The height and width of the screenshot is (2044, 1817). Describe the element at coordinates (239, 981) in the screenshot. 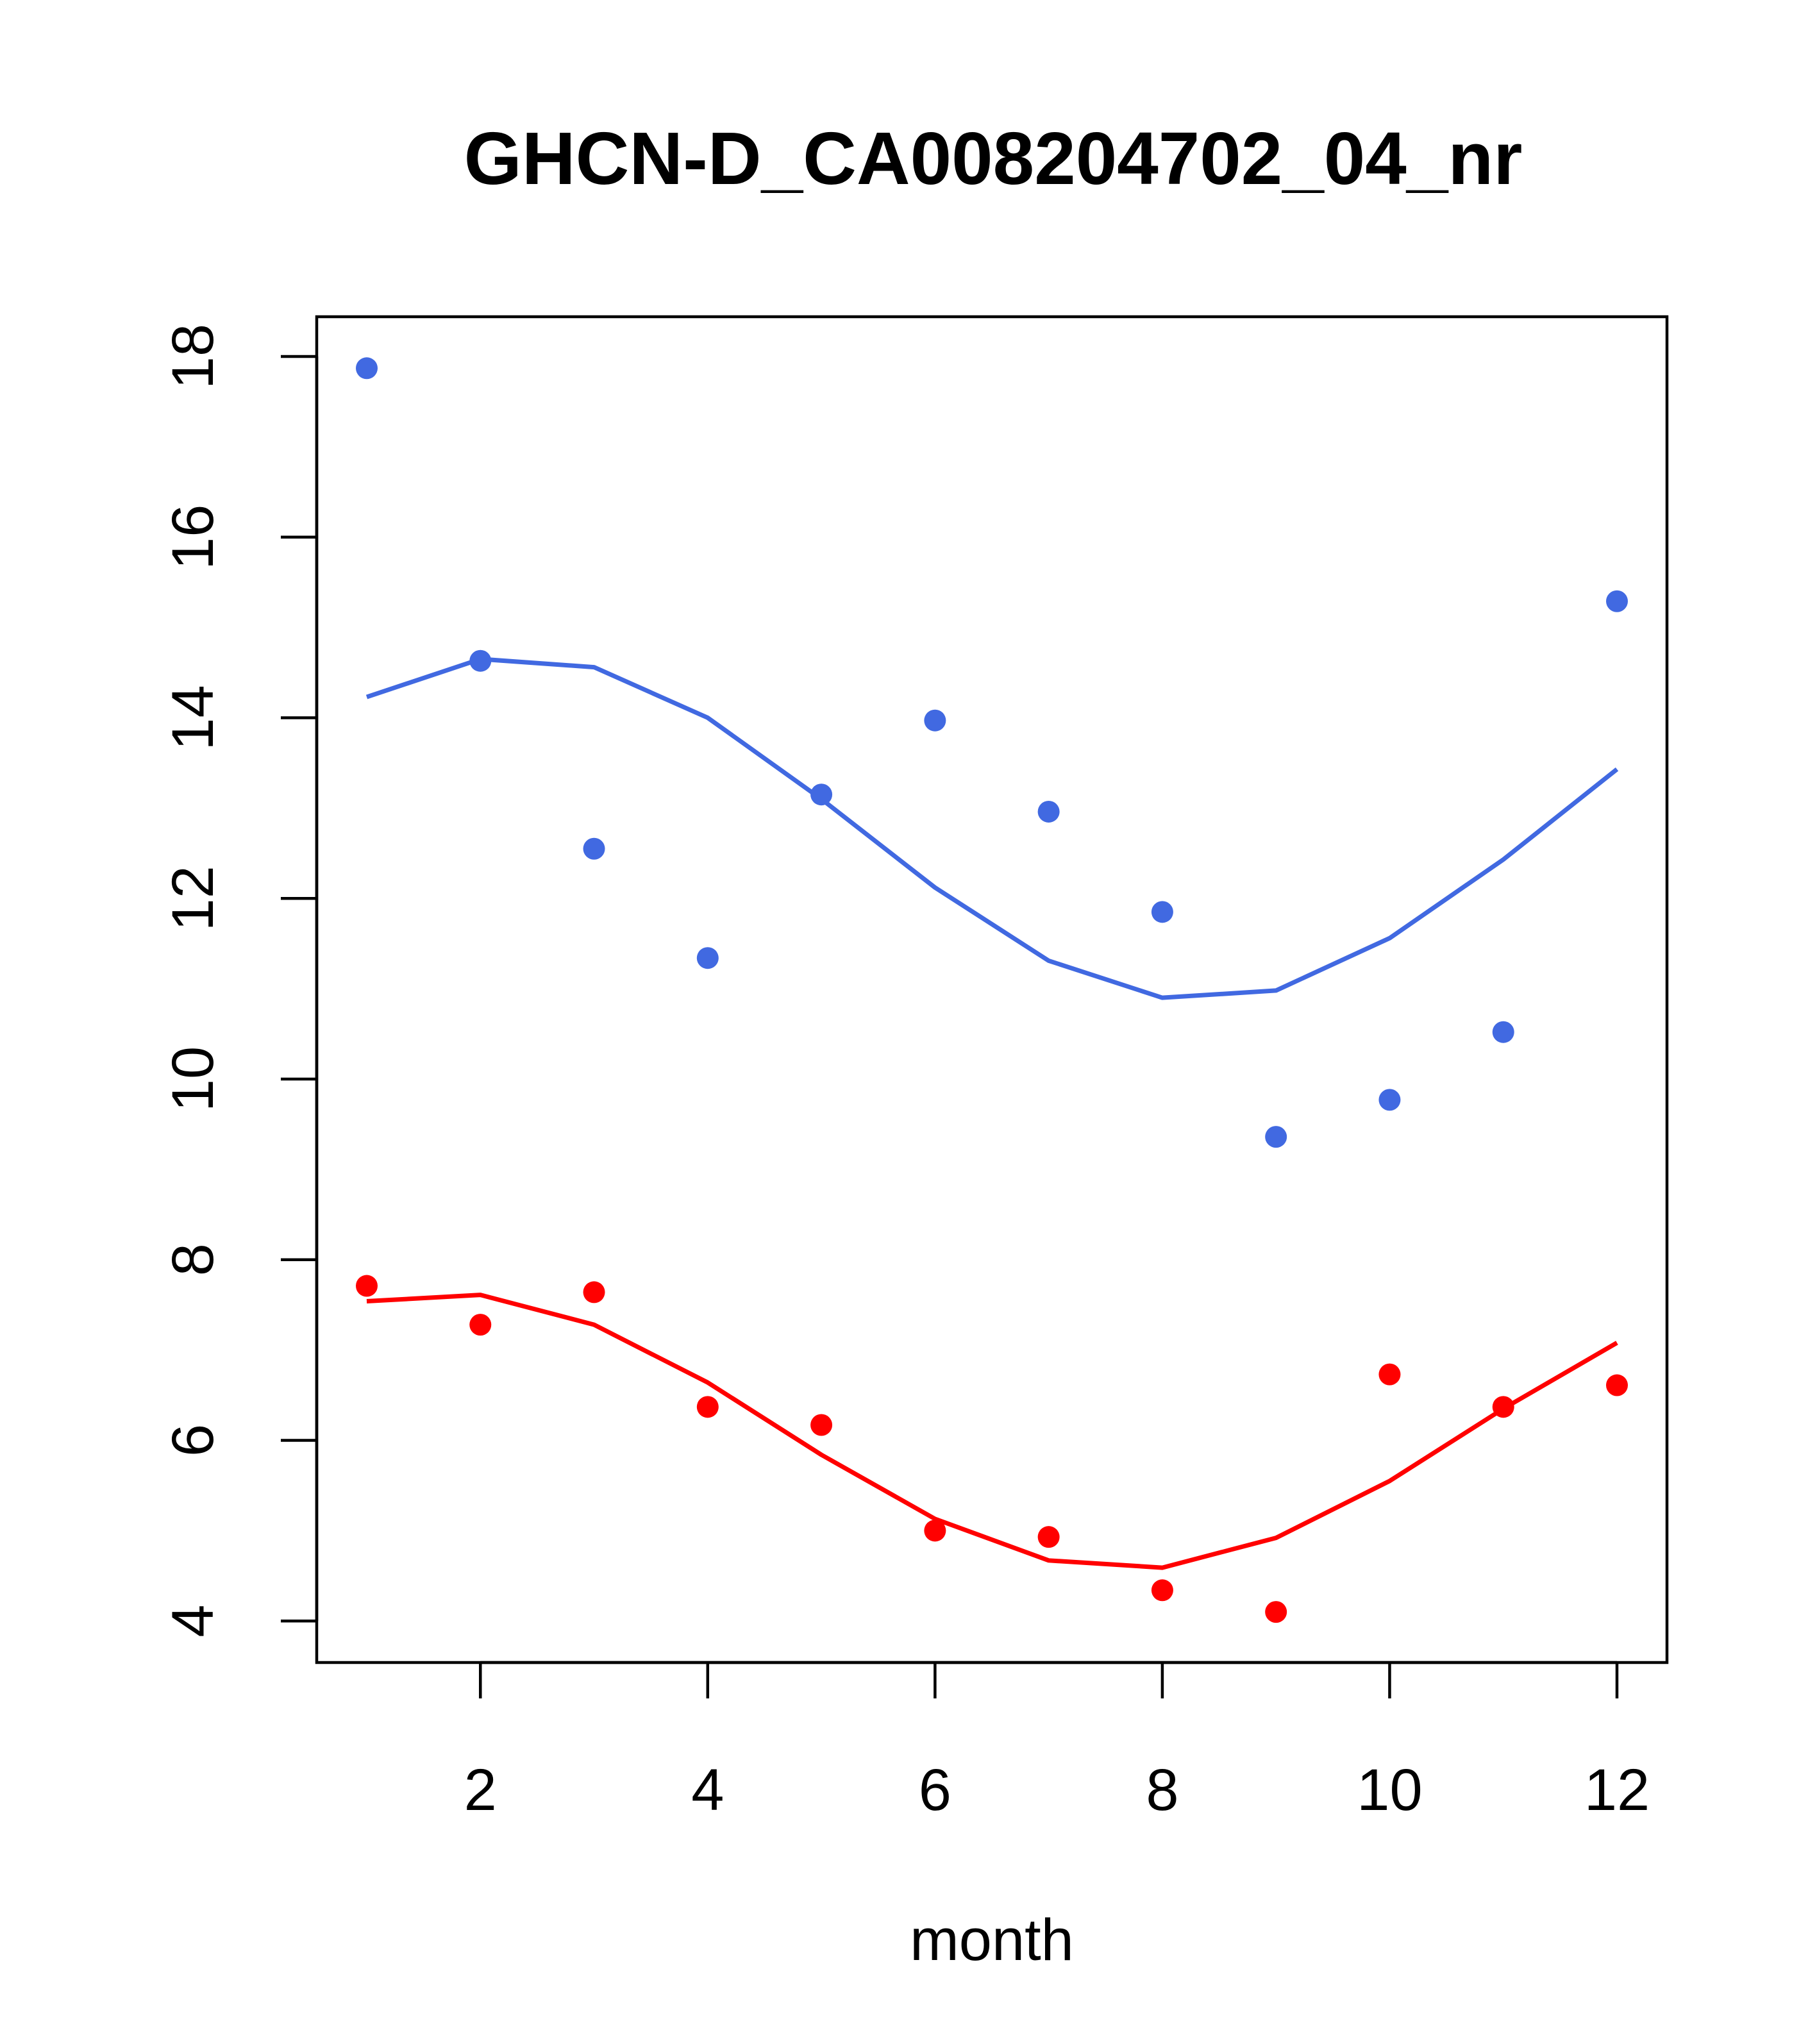

I see `y-axis: 4 6 8 10 12 14 16 18` at that location.